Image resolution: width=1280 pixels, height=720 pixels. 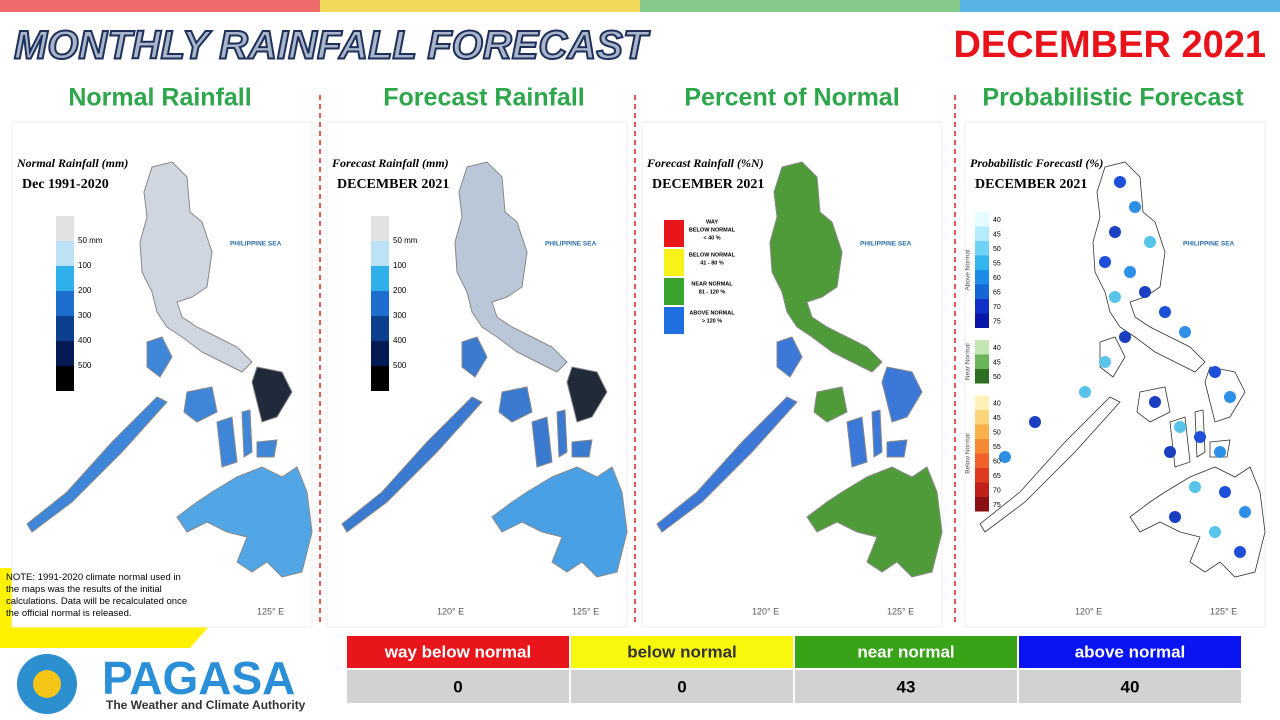 I want to click on legend-label: 70, so click(x=997, y=490).